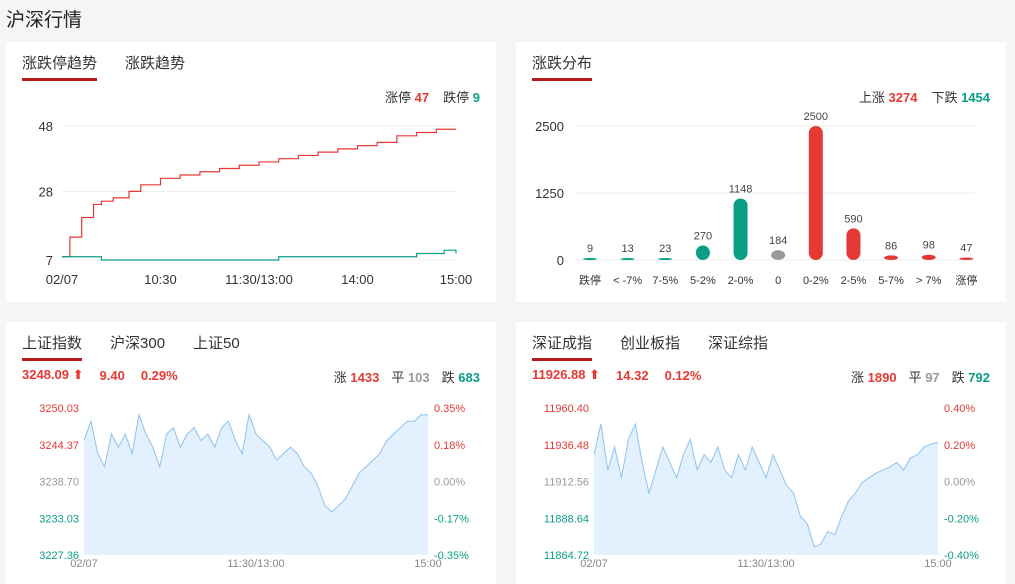  I want to click on sz-price-tick: 11936.48, so click(566, 446).